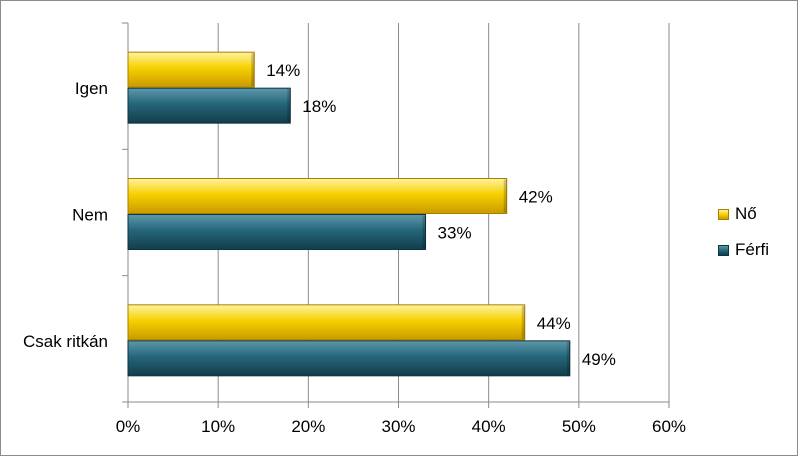  What do you see at coordinates (669, 426) in the screenshot?
I see `x-tick-label: 60%` at bounding box center [669, 426].